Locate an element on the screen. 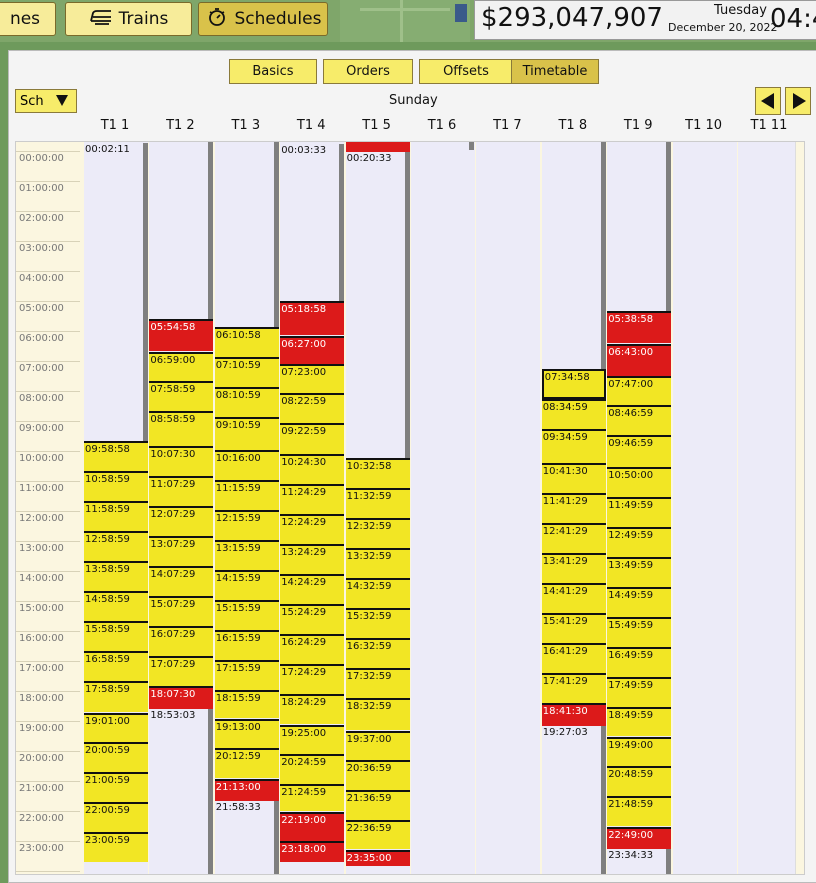 This screenshot has height=883, width=816. departure-block: 12:49:59 is located at coordinates (639, 541).